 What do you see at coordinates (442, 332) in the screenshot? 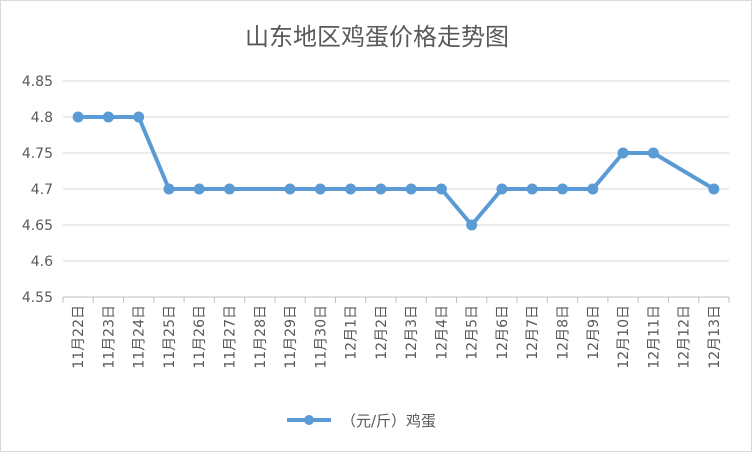
I see `x-tick-label: 12月4日` at bounding box center [442, 332].